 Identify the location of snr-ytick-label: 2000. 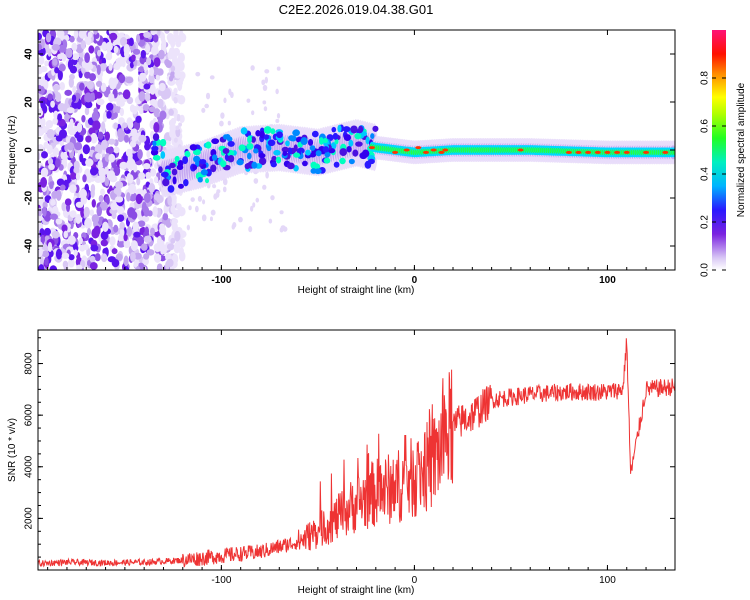
(29, 518).